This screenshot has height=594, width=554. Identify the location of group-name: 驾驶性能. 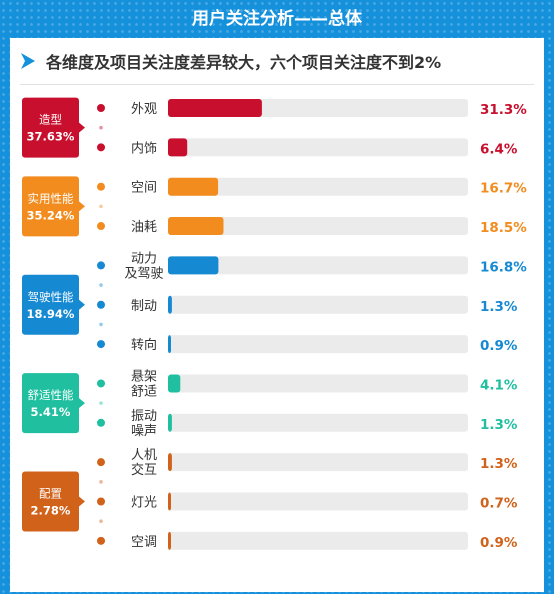
(51, 297).